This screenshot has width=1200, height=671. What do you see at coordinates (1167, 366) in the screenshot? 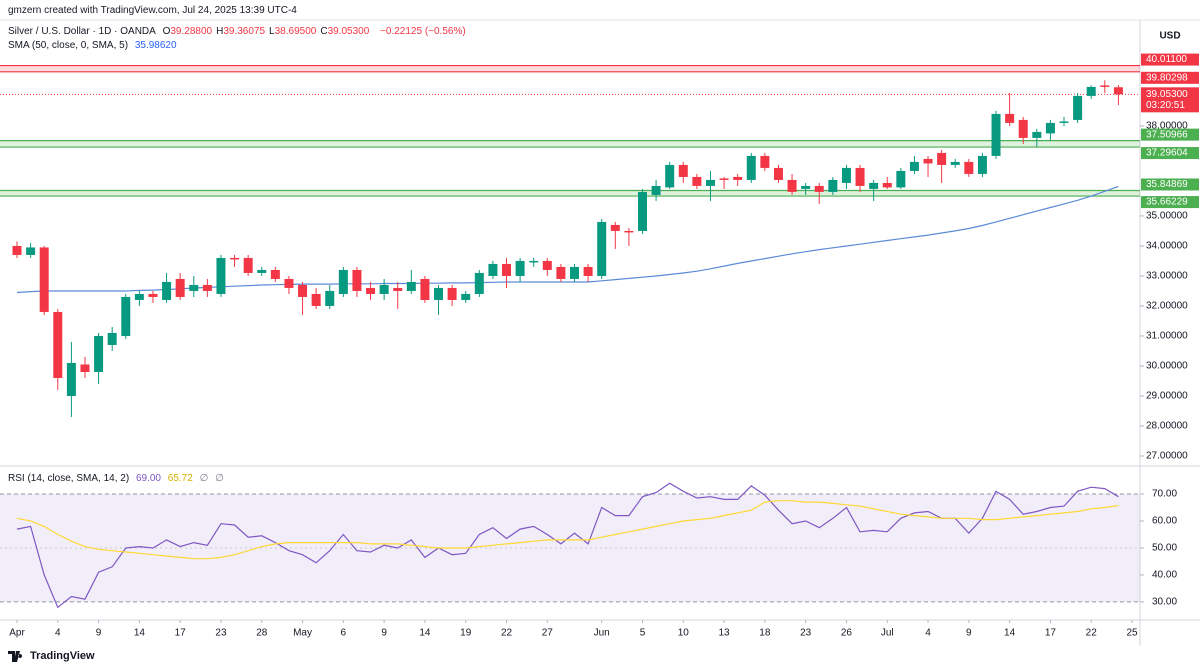
I see `y-tick-label: 30.00000` at bounding box center [1167, 366].